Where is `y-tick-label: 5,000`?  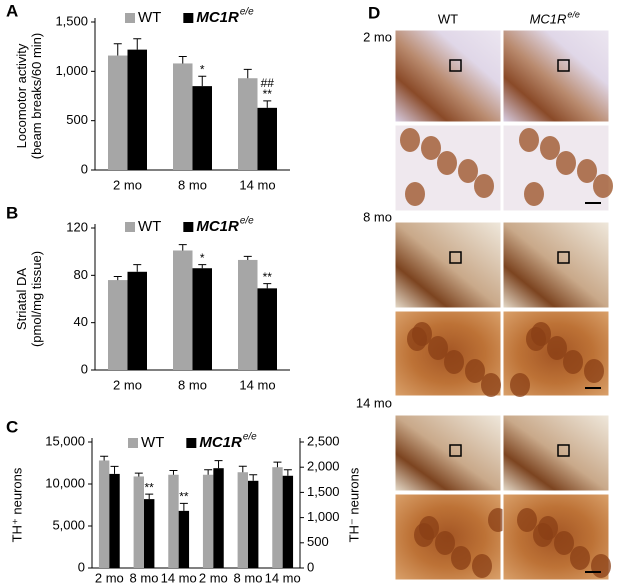
y-tick-label: 5,000 is located at coordinates (68, 524).